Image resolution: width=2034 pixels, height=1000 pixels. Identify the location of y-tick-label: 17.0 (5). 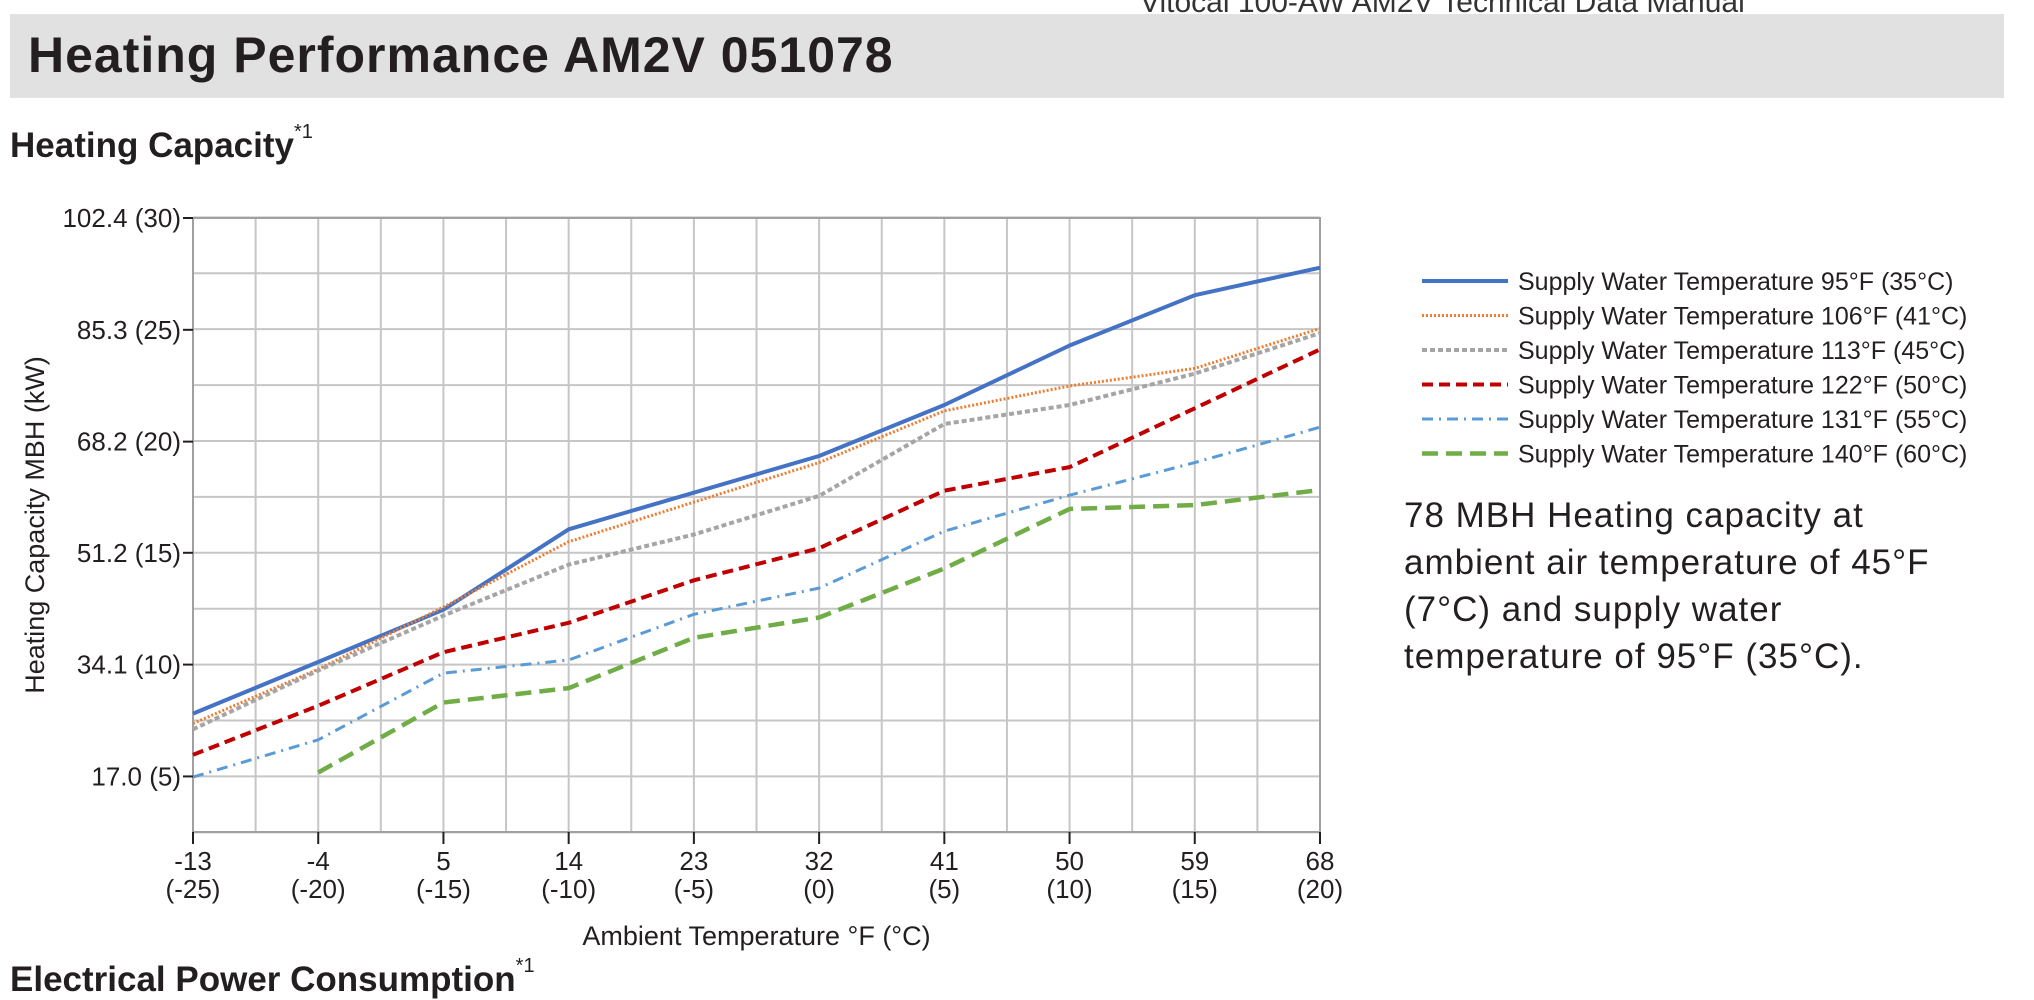
(136, 776).